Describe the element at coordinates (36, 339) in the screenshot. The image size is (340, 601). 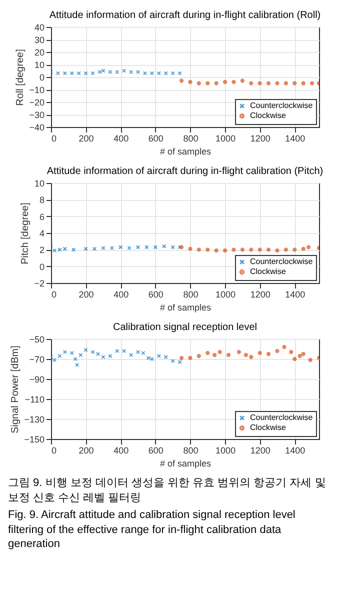
I see `y-tick-label: −50` at that location.